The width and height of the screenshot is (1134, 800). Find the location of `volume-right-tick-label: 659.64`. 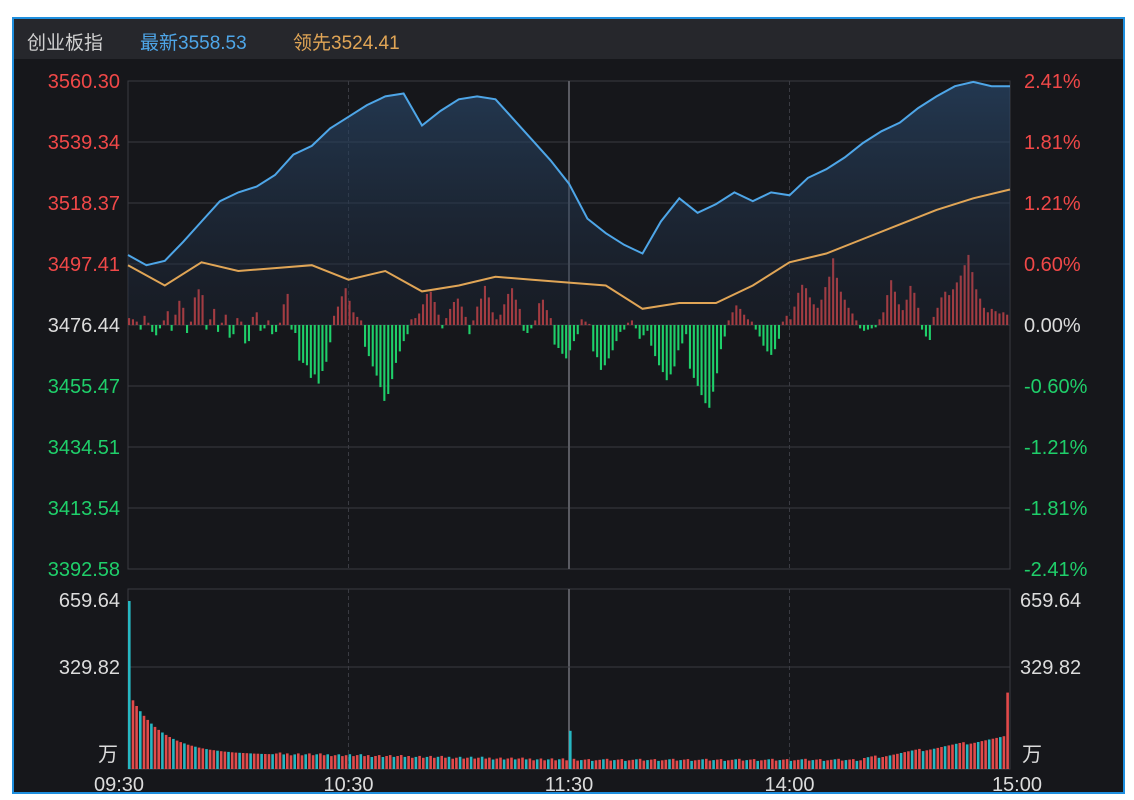

volume-right-tick-label: 659.64 is located at coordinates (1050, 601).